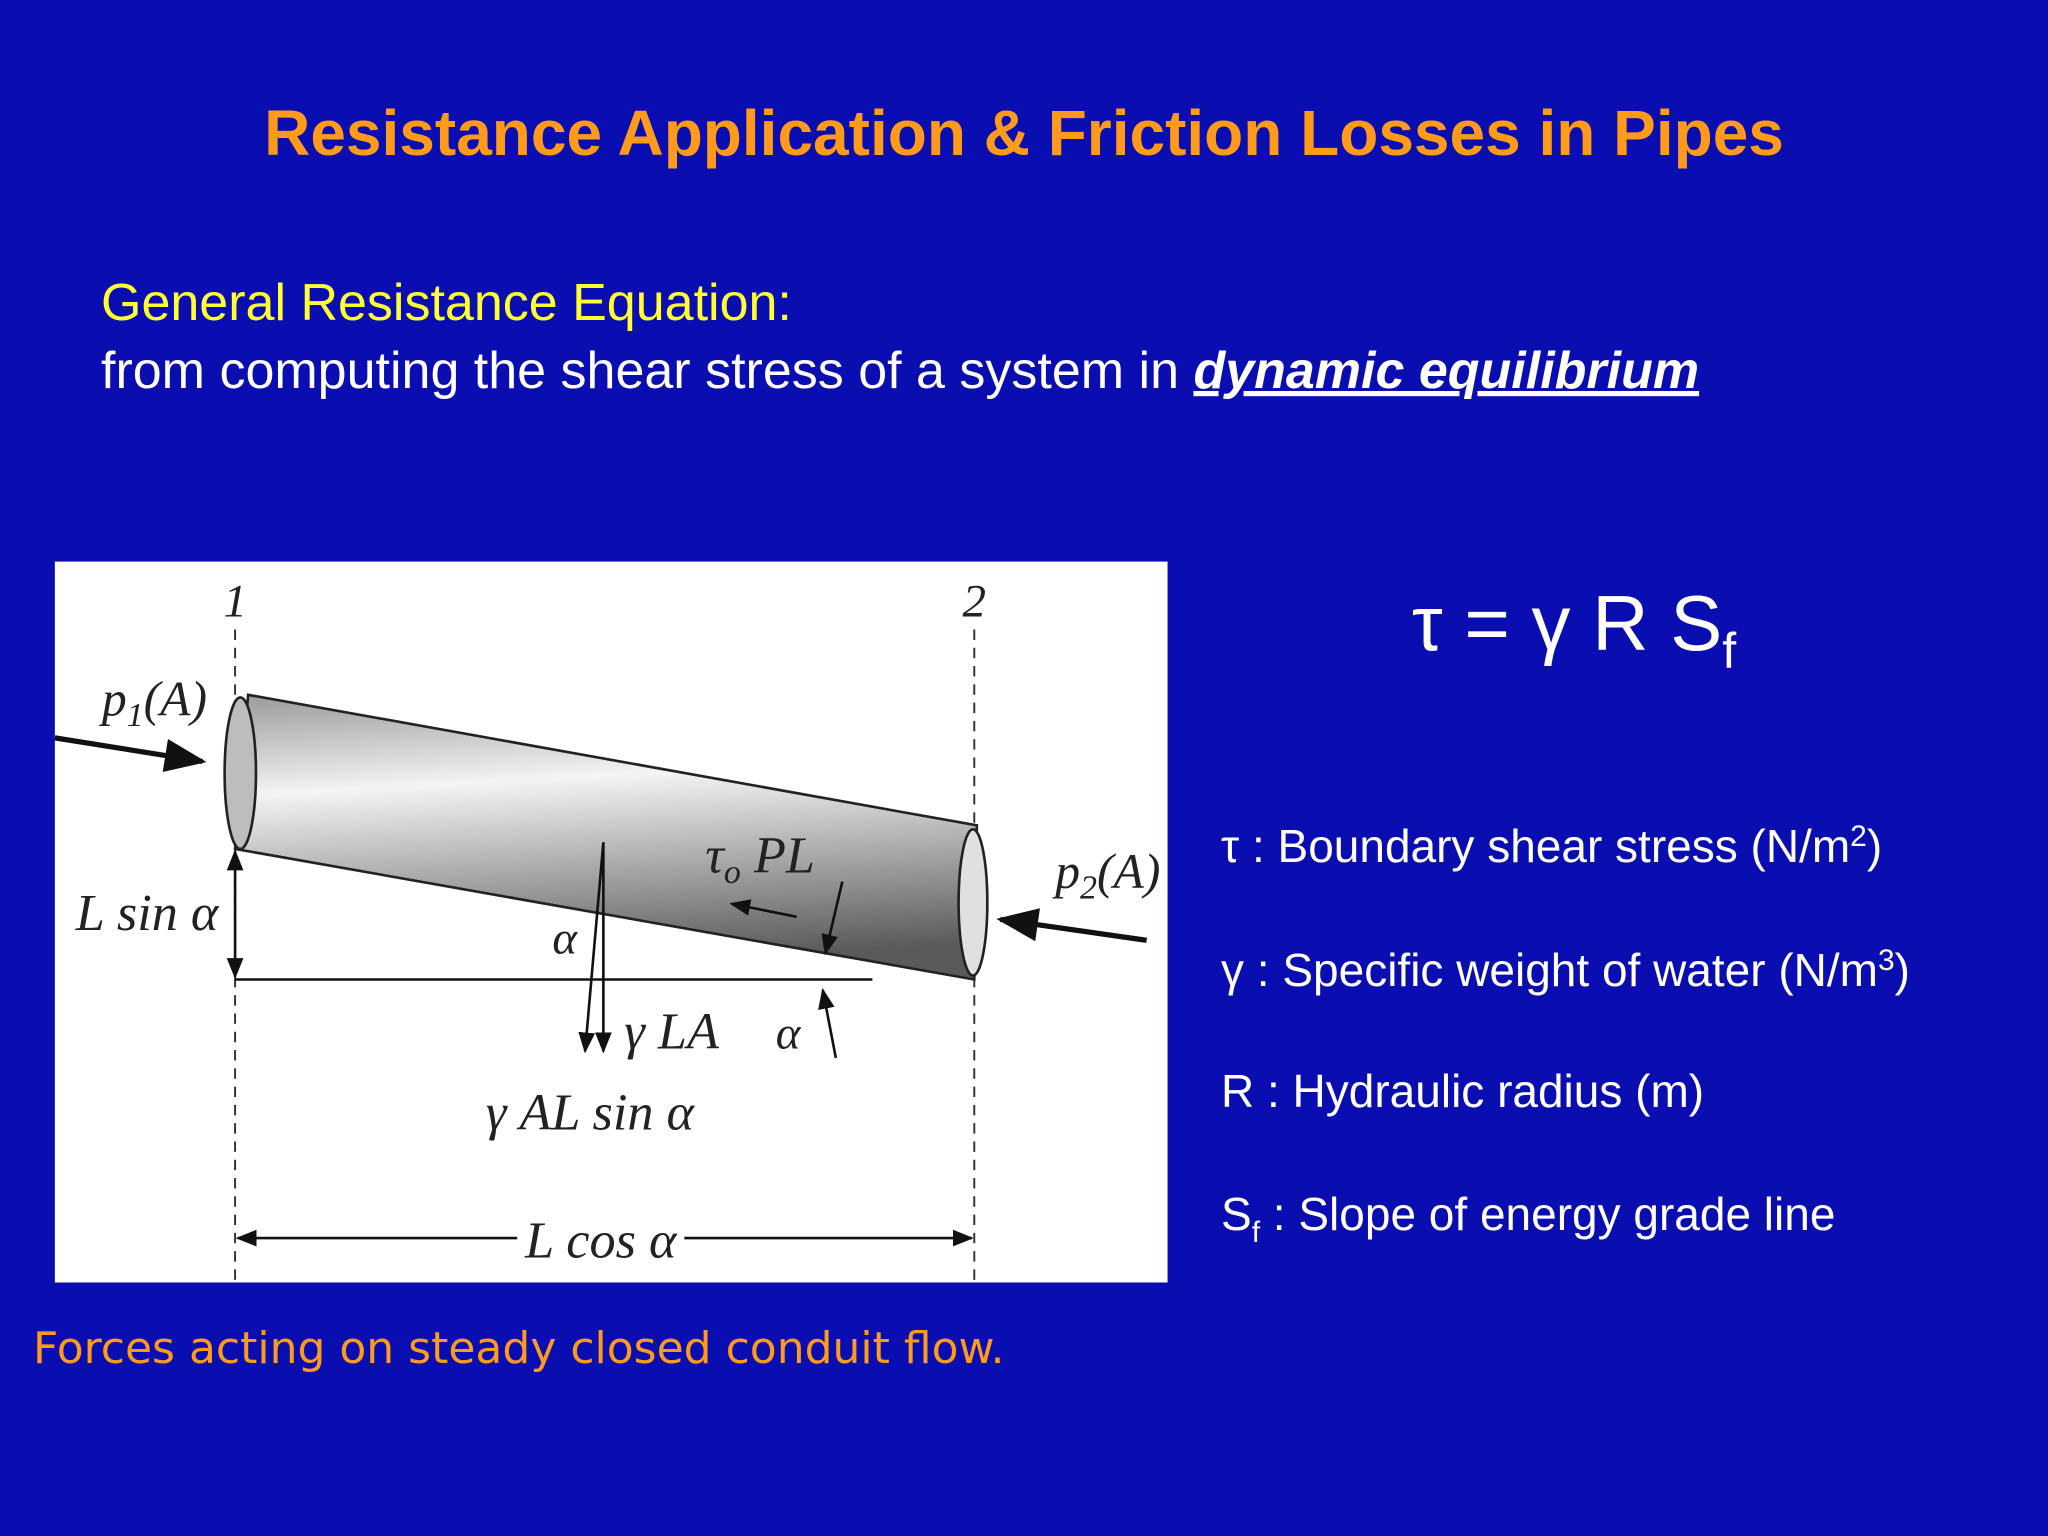 The image size is (2048, 1536). I want to click on definition-sup: 3, so click(1886, 960).